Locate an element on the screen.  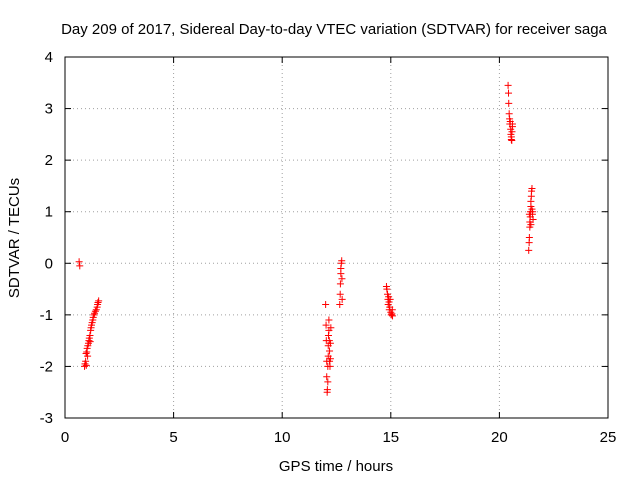
y-tick-label: 0 is located at coordinates (49, 263).